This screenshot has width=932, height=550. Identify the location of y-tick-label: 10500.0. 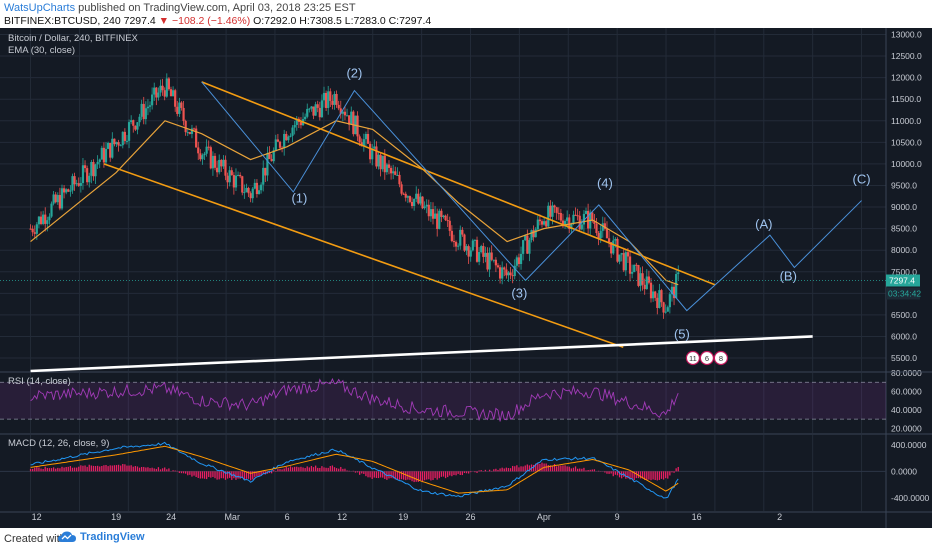
(906, 142).